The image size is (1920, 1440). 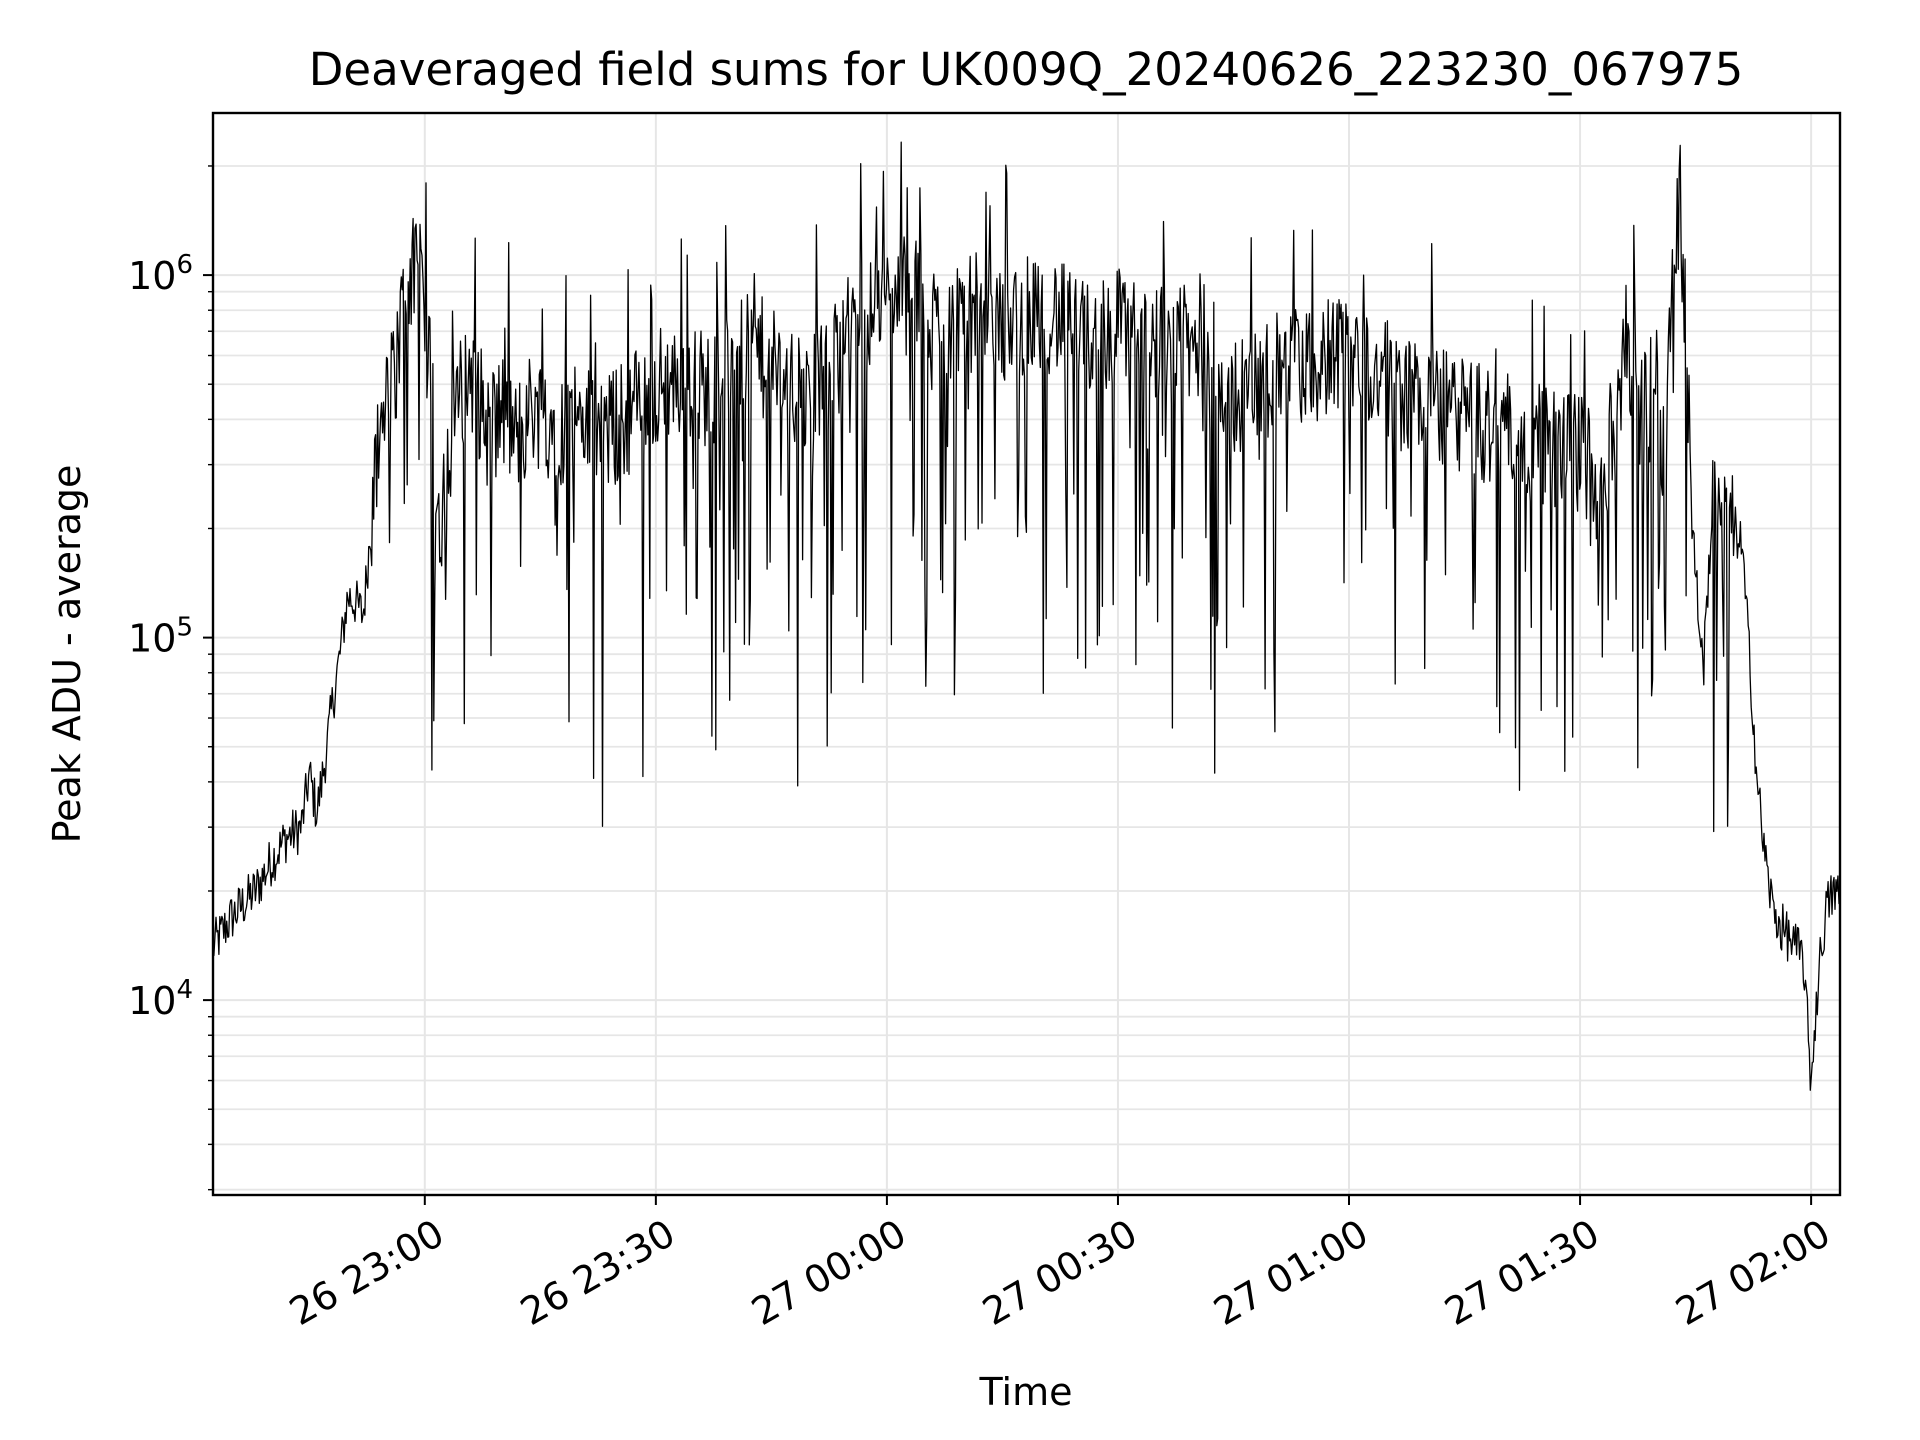 I want to click on y-tick-label: 106, so click(x=160, y=274).